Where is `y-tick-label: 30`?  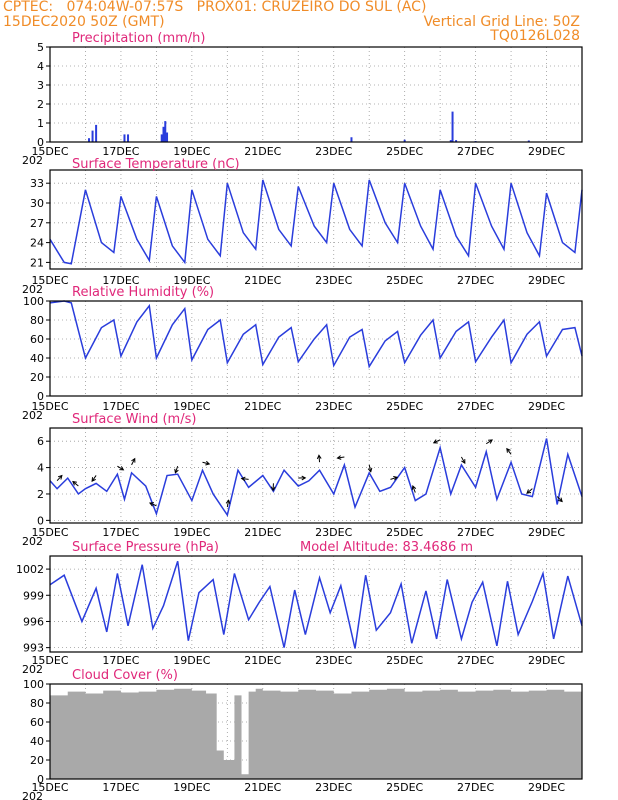
y-tick-label: 30 is located at coordinates (37, 203).